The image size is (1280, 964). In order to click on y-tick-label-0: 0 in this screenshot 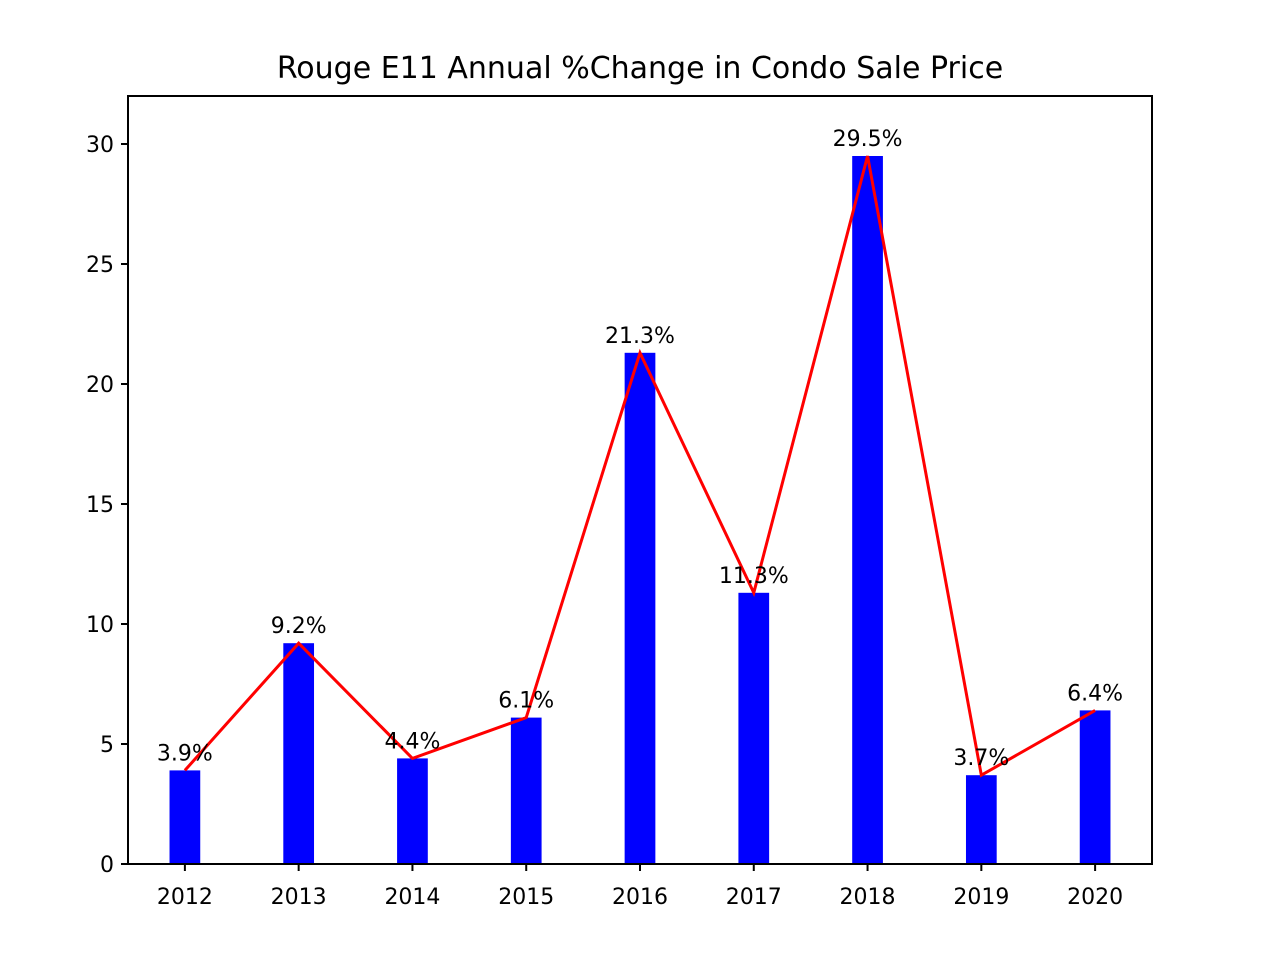, I will do `click(107, 865)`.